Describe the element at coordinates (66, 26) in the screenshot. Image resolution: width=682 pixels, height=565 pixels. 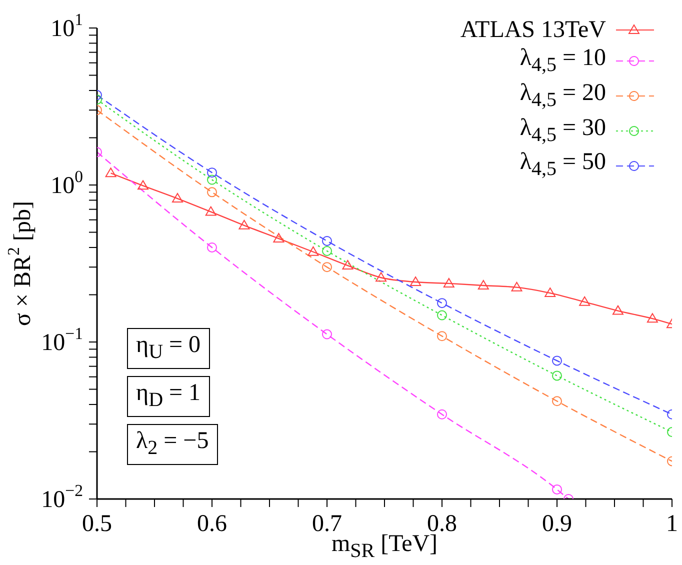
I see `y-tick-label: 10$^{1}$` at that location.